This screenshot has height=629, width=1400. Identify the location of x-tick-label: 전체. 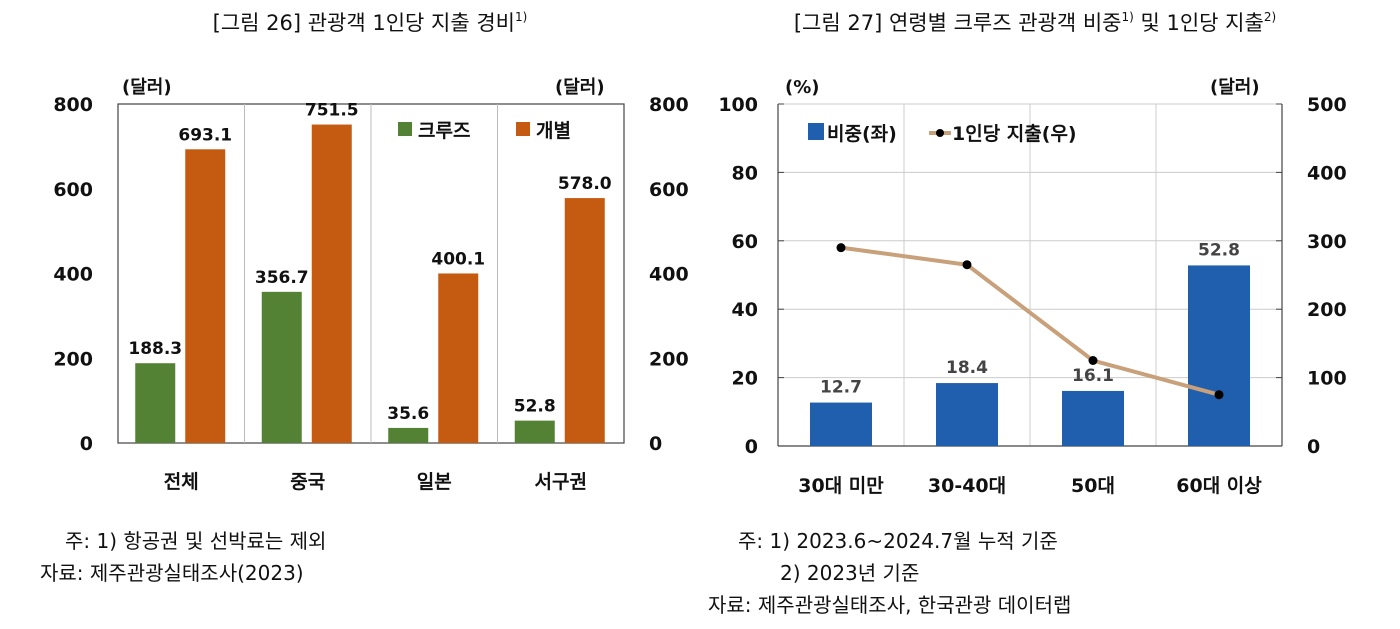
(181, 482).